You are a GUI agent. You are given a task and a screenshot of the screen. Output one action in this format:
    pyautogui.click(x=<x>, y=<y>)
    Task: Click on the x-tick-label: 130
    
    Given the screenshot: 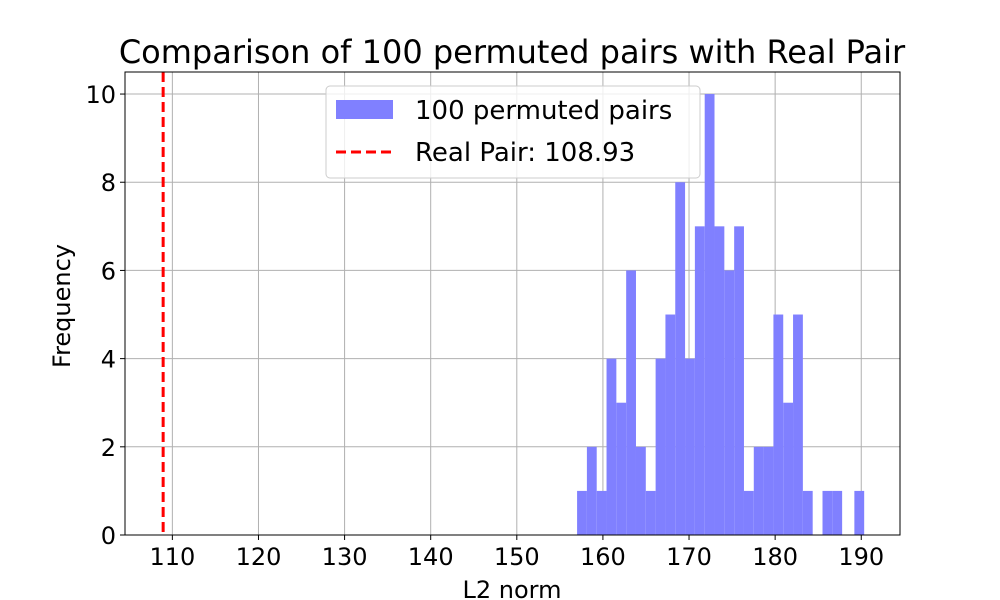 What is the action you would take?
    pyautogui.click(x=345, y=557)
    